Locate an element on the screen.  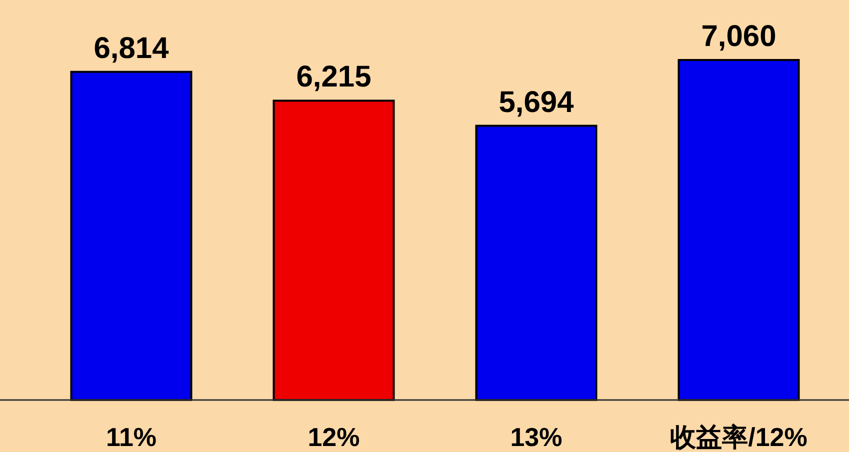
data-label: 7,060 is located at coordinates (738, 36).